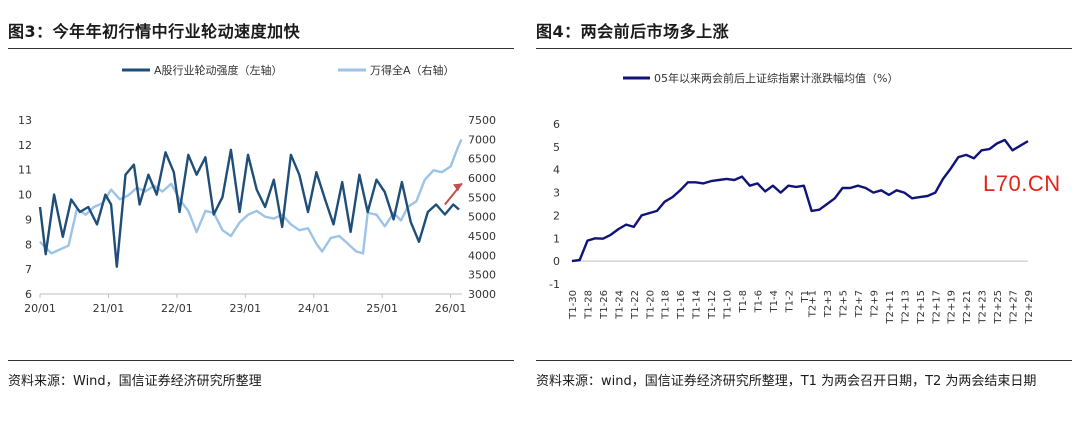 The image size is (1080, 426). Describe the element at coordinates (28, 219) in the screenshot. I see `y-left-tick-label: 9` at that location.